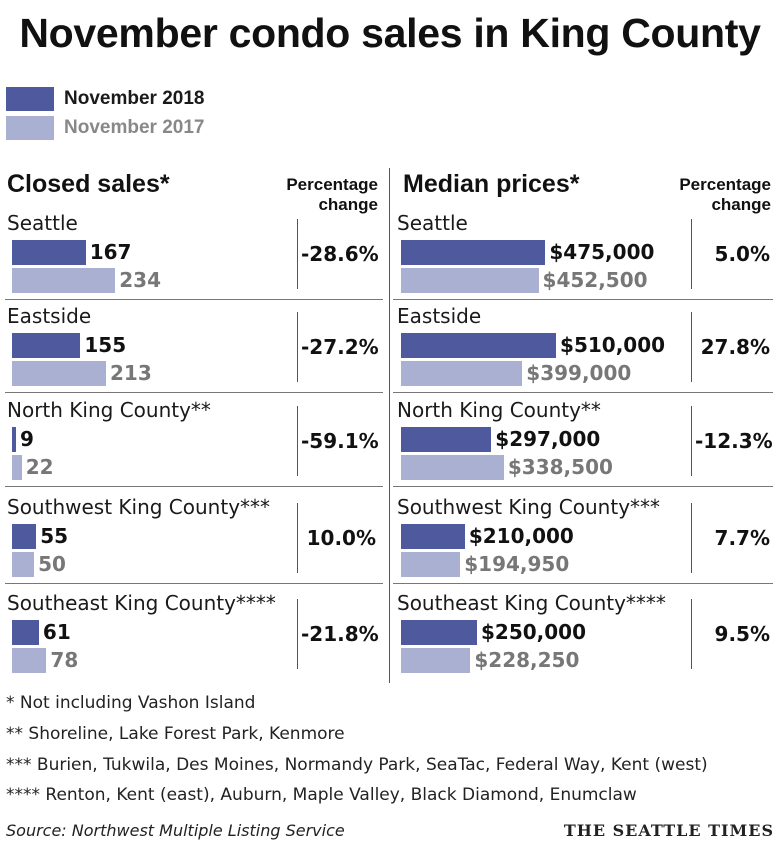  Describe the element at coordinates (141, 603) in the screenshot. I see `sales-region-label: Southeast King County****` at that location.